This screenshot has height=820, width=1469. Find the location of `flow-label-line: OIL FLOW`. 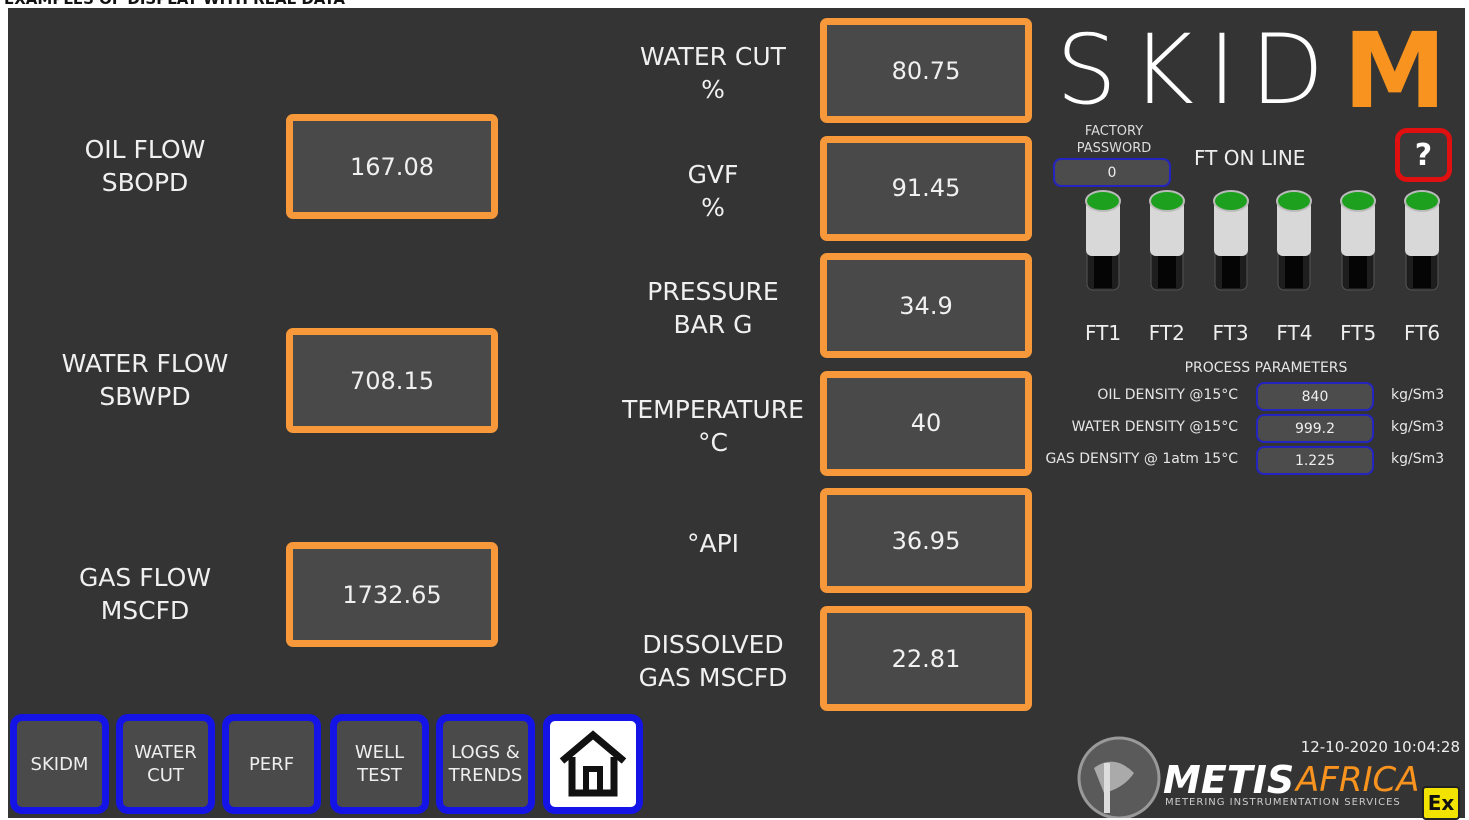

flow-label-line: OIL FLOW is located at coordinates (145, 149).